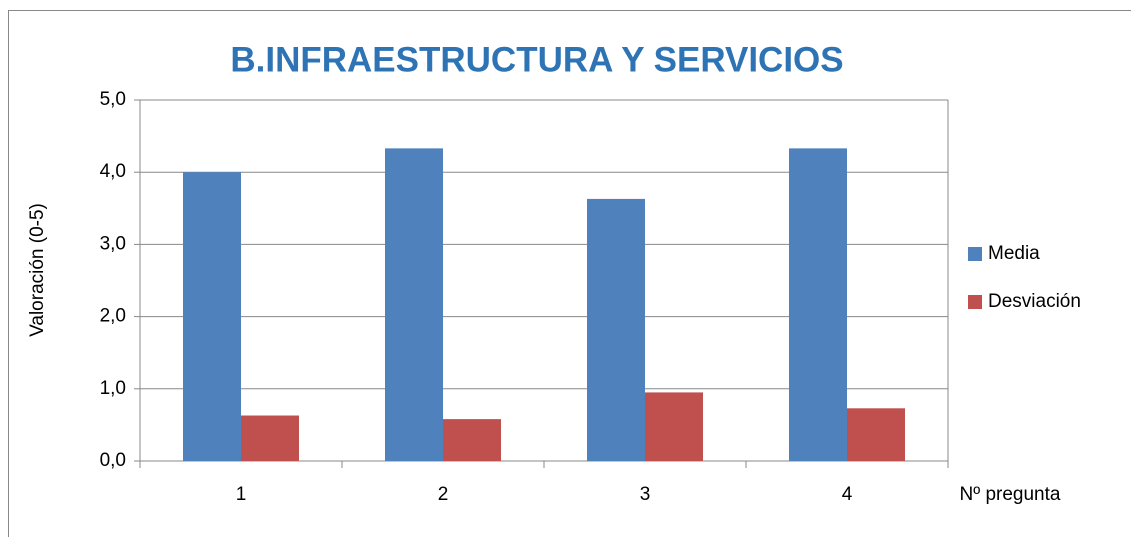 This screenshot has height=537, width=1131. What do you see at coordinates (113, 316) in the screenshot?
I see `y-tick-label: 2,0` at bounding box center [113, 316].